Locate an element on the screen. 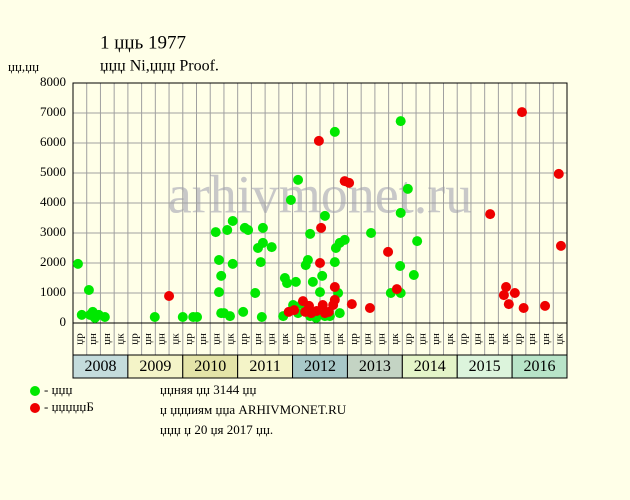  chart-subtitle: џџџ Ni,џџџ Proof. is located at coordinates (159, 66).